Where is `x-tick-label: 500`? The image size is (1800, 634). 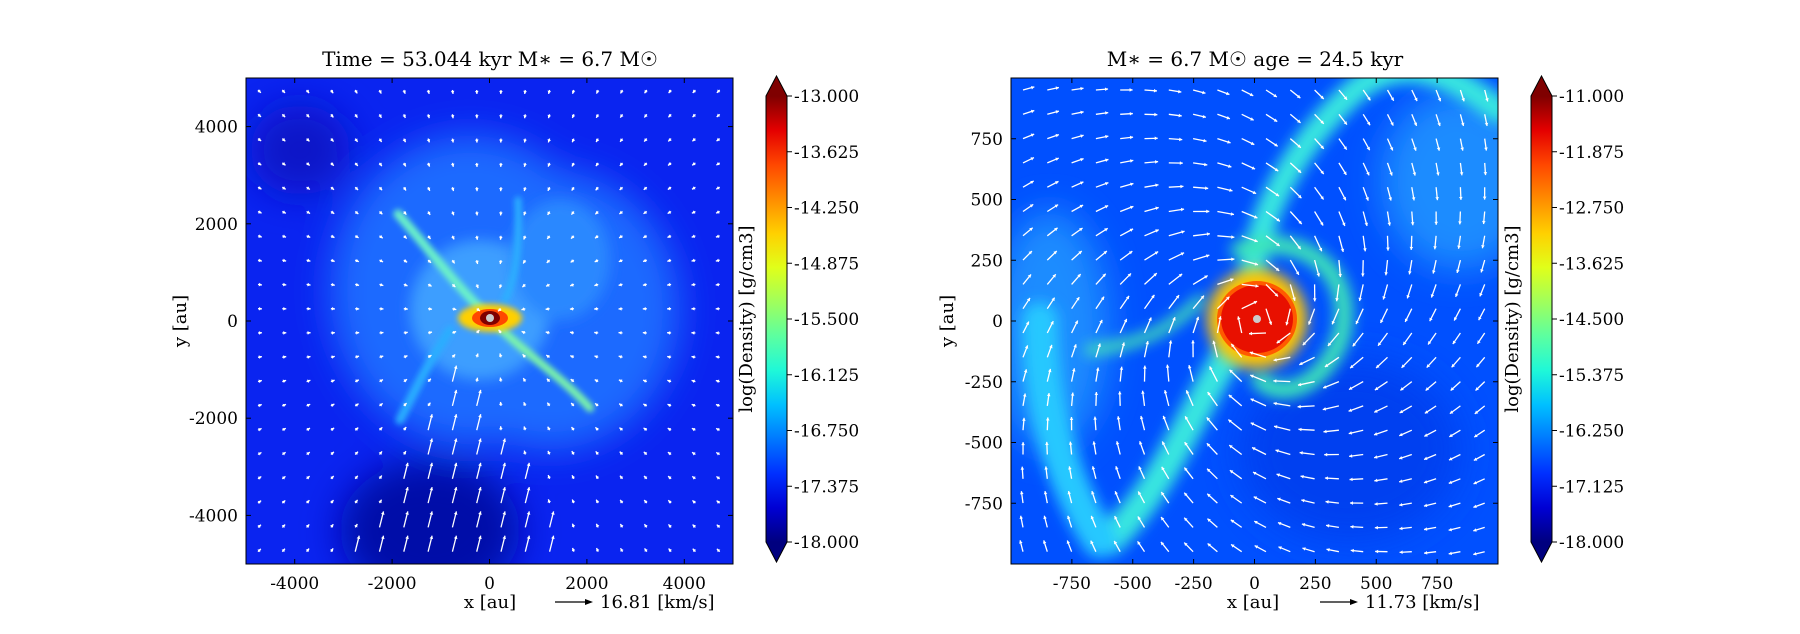 x-tick-label: 500 is located at coordinates (1376, 584).